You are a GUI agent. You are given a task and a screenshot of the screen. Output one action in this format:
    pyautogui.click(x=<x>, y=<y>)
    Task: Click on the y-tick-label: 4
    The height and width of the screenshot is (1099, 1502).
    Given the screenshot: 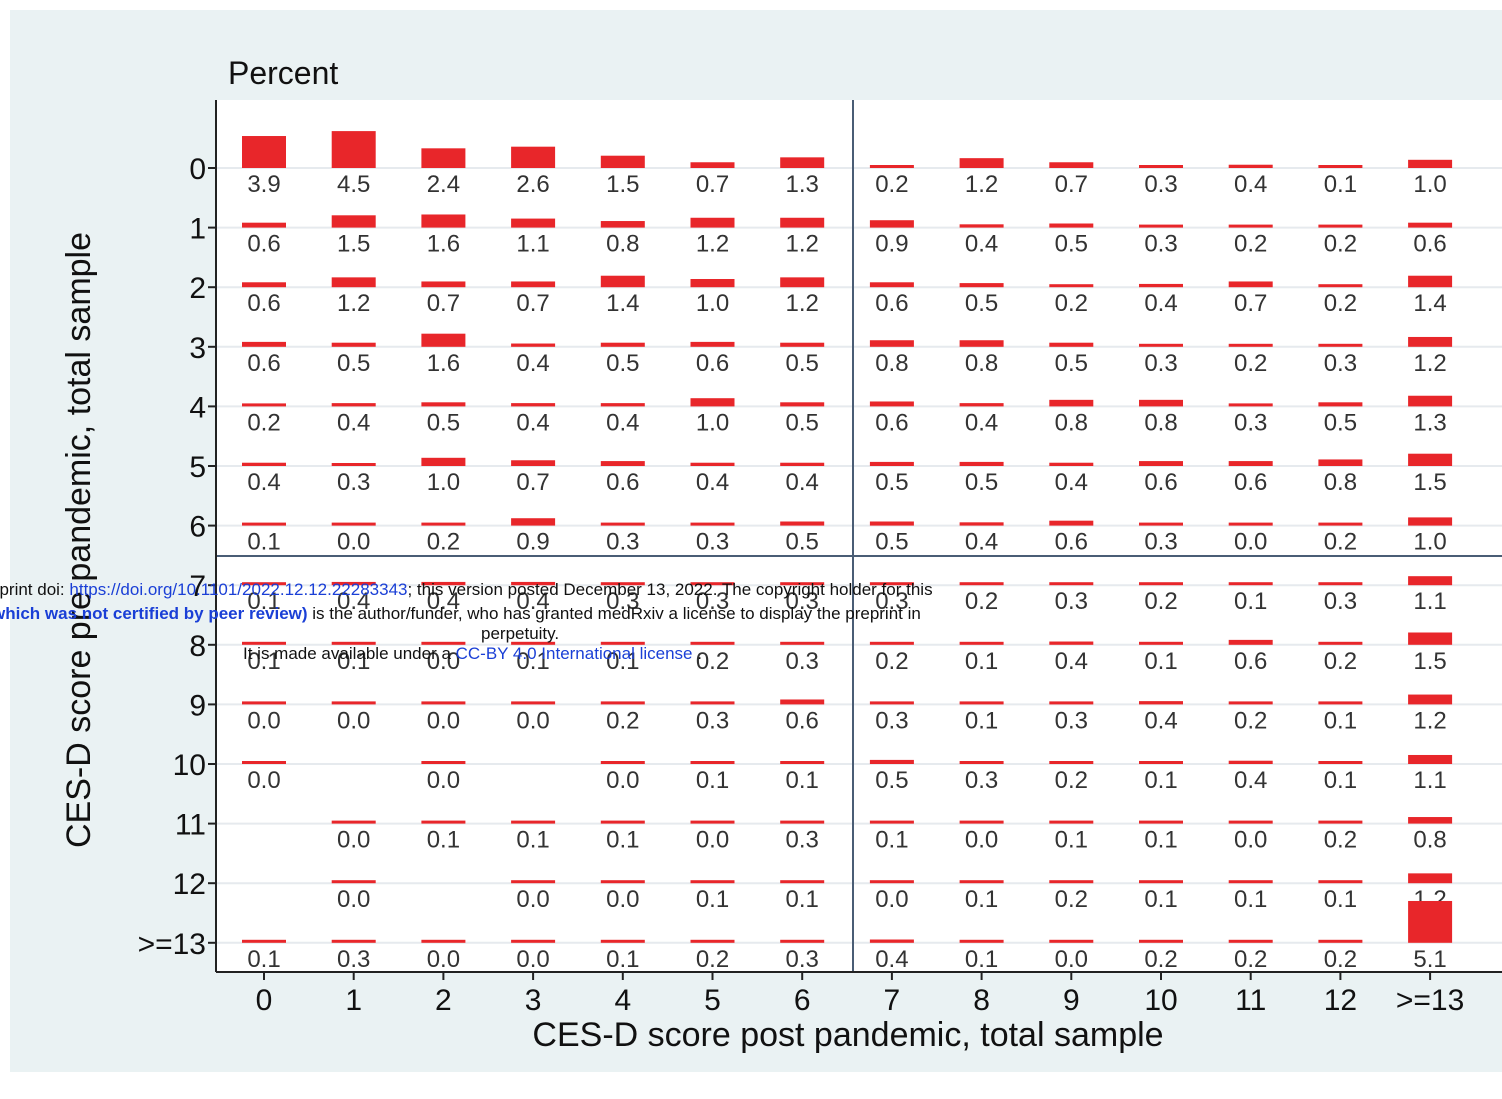 What is the action you would take?
    pyautogui.click(x=197, y=407)
    